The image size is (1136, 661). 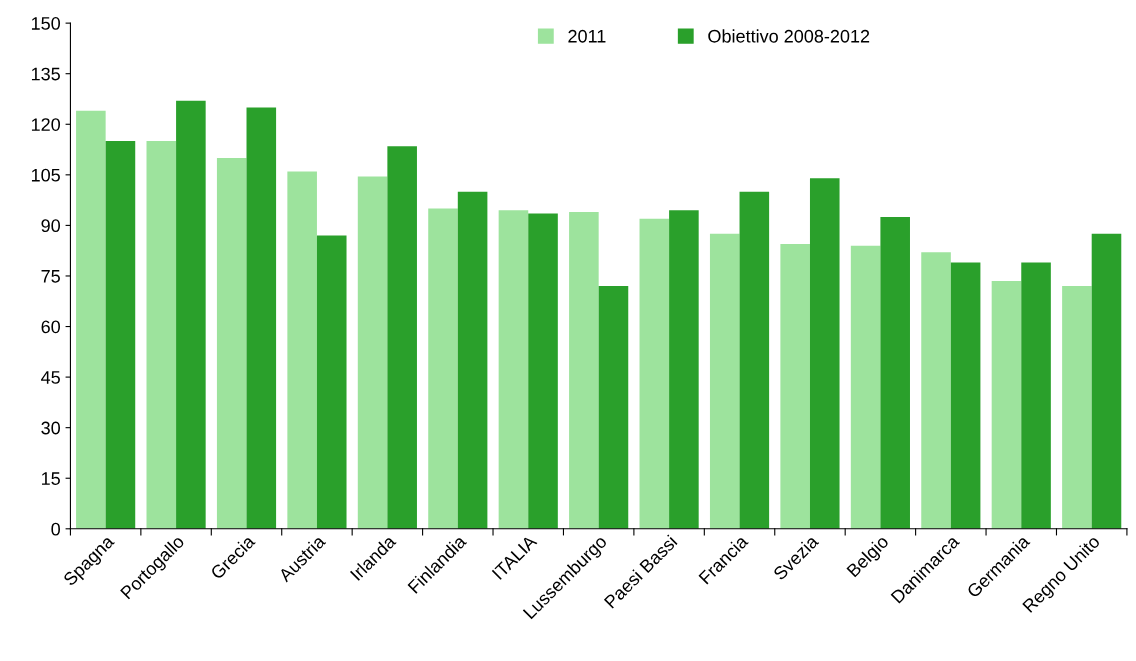 I want to click on legend-label: Obiettivo 2008-2012, so click(x=789, y=36).